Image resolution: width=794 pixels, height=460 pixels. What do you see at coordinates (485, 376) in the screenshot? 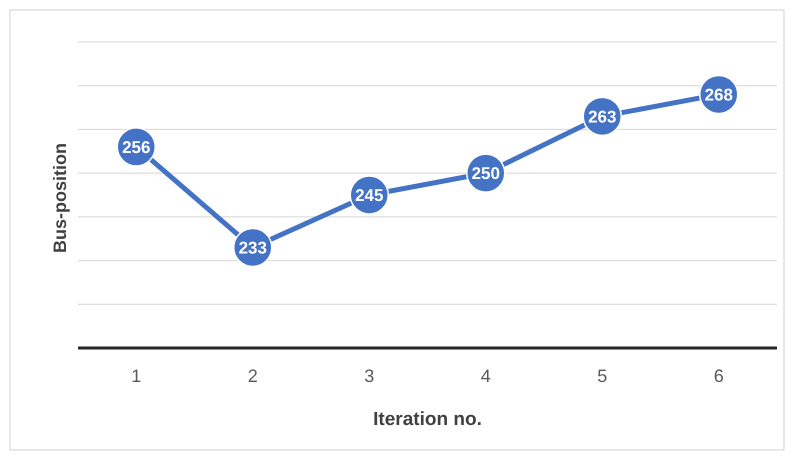
I see `x-tick-label: 4` at bounding box center [485, 376].